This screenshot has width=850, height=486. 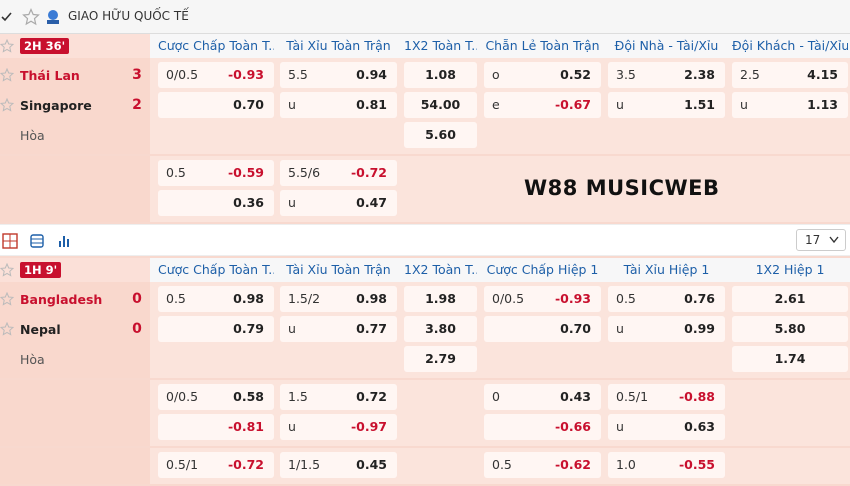 I want to click on stats-icon, so click(x=65, y=241).